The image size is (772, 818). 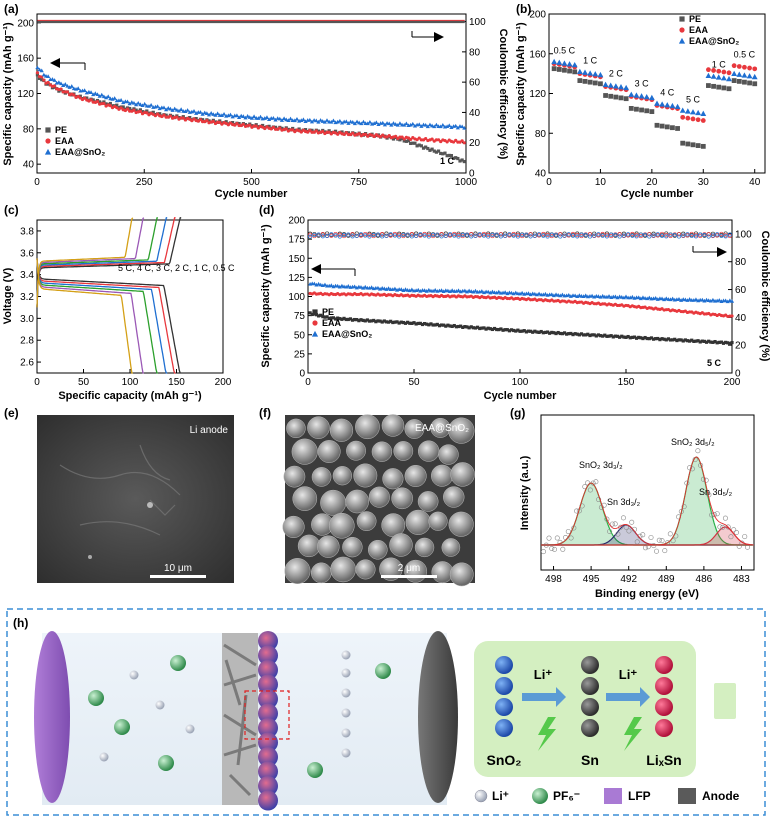 I want to click on legend-anode-label: Anode, so click(x=721, y=796).